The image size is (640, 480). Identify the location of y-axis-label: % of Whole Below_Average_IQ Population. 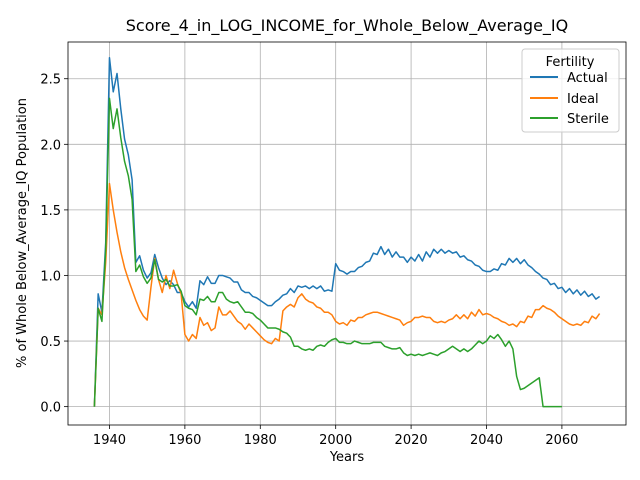
(22, 233).